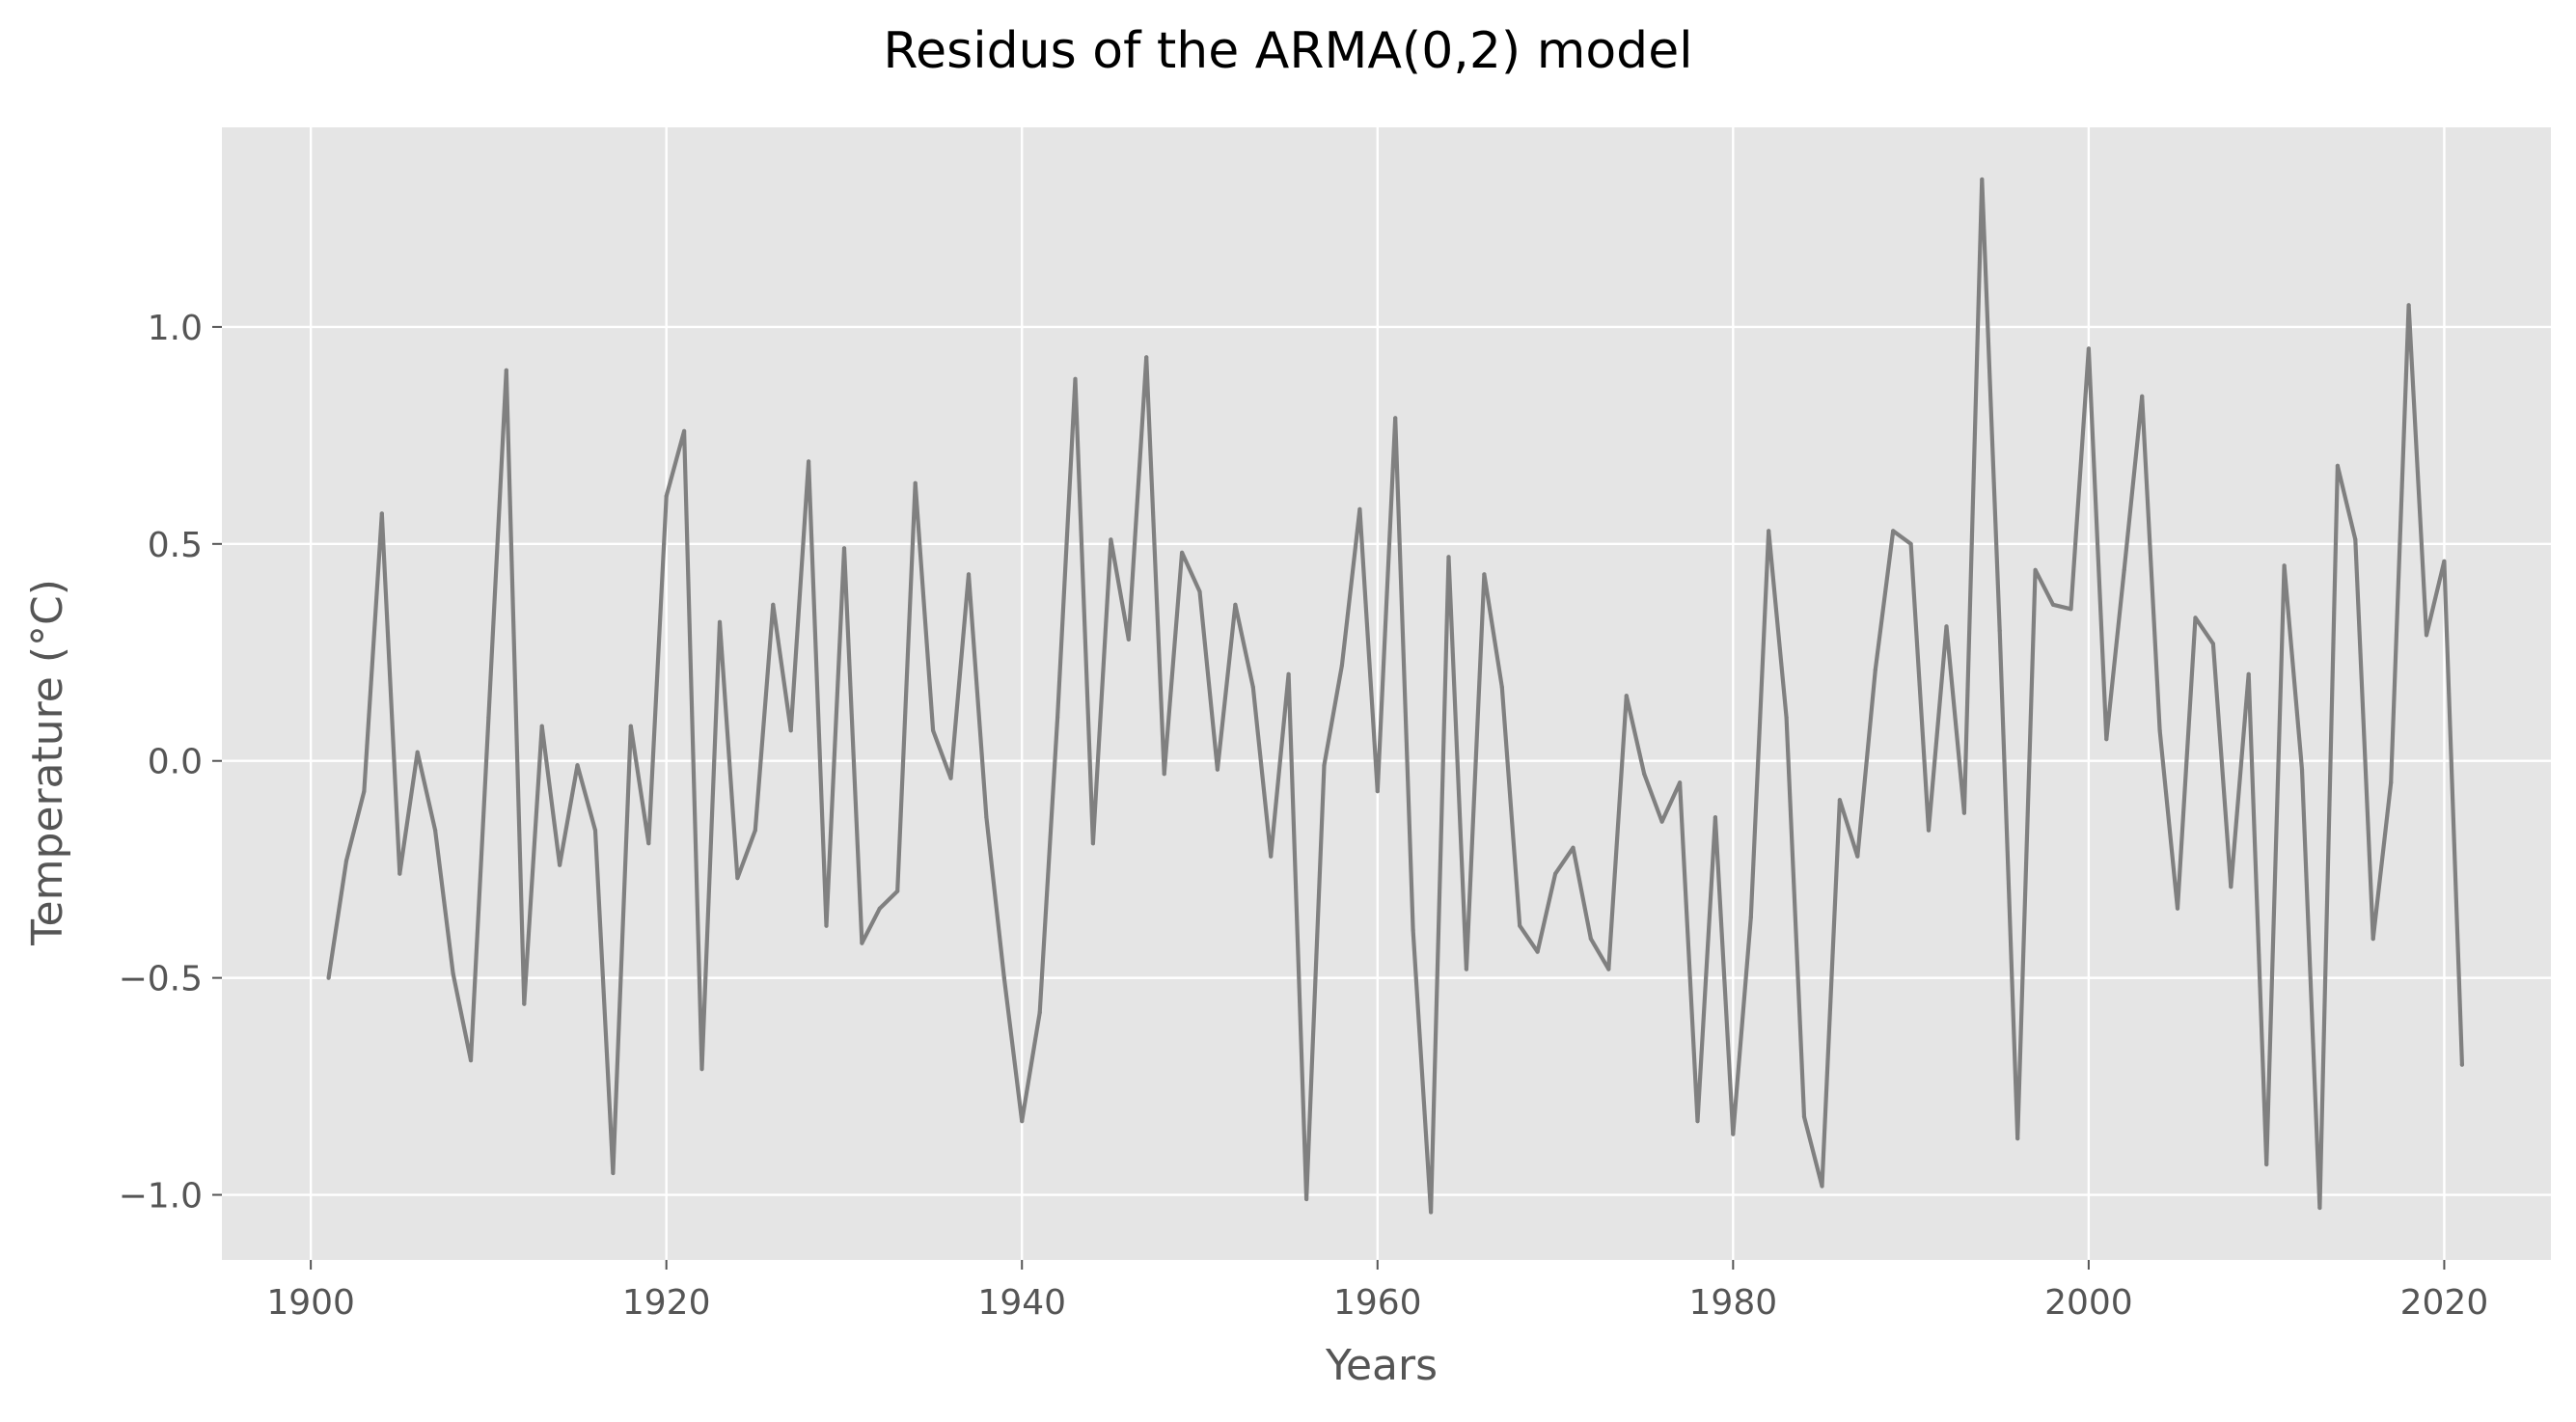 This screenshot has width=2576, height=1422. I want to click on y-axis-label: Temperature (°C), so click(47, 762).